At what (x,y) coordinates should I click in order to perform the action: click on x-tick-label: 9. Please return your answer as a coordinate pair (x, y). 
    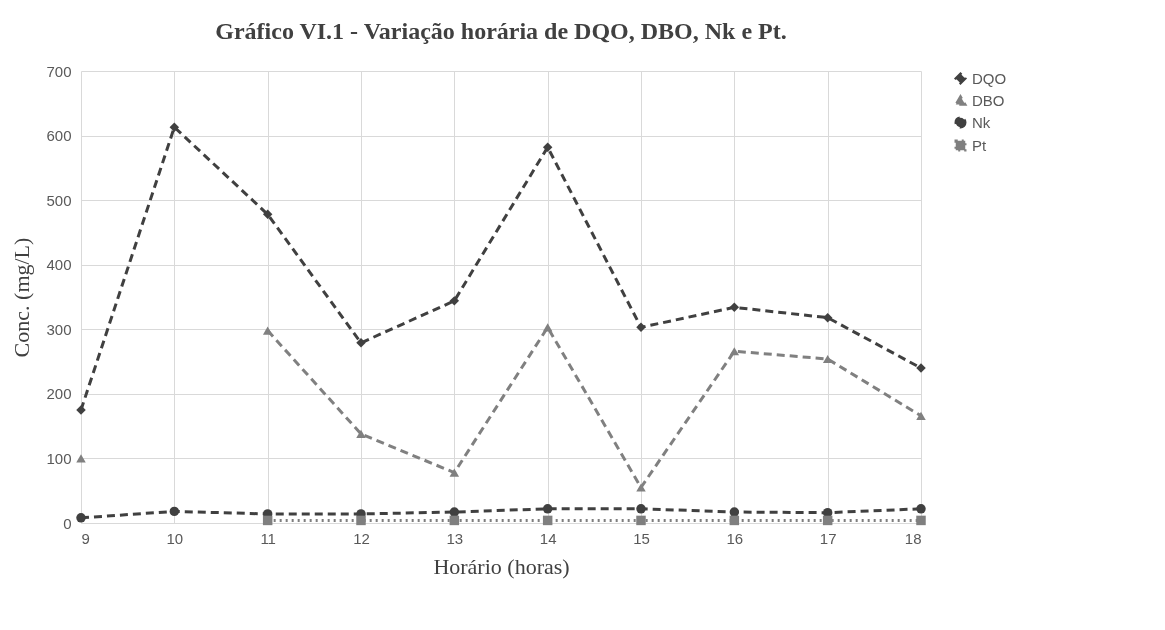
    Looking at the image, I should click on (85, 538).